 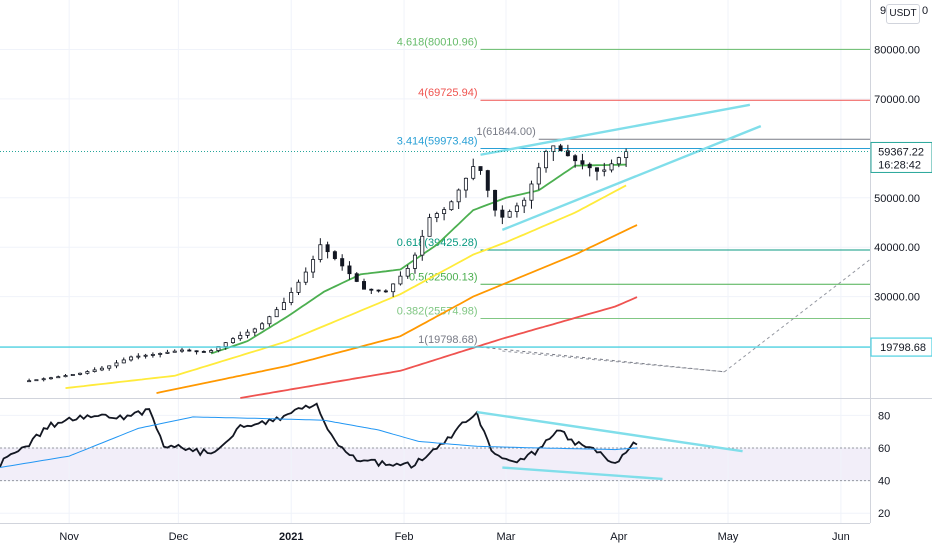 I want to click on rsi-tick-label: 40, so click(x=884, y=482).